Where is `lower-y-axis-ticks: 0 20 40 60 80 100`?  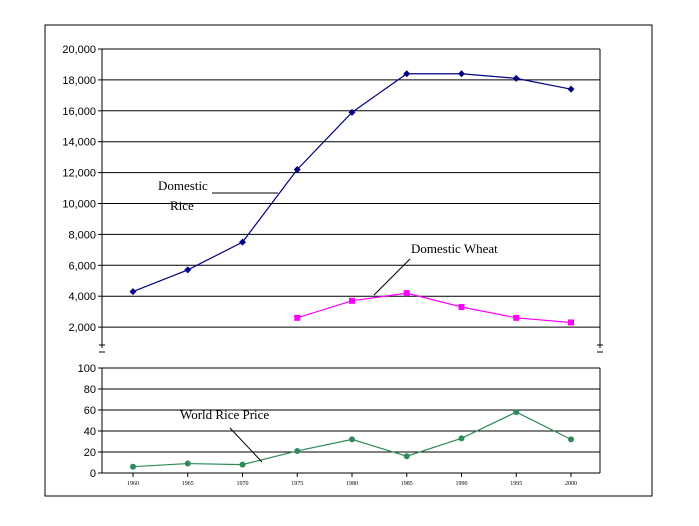
lower-y-axis-ticks: 0 20 40 60 80 100 is located at coordinates (90, 421).